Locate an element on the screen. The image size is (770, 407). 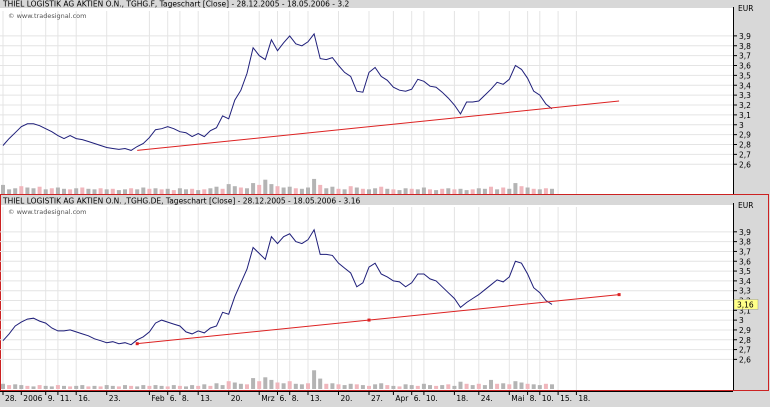
y-tick-label: 2,7 is located at coordinates (745, 154).